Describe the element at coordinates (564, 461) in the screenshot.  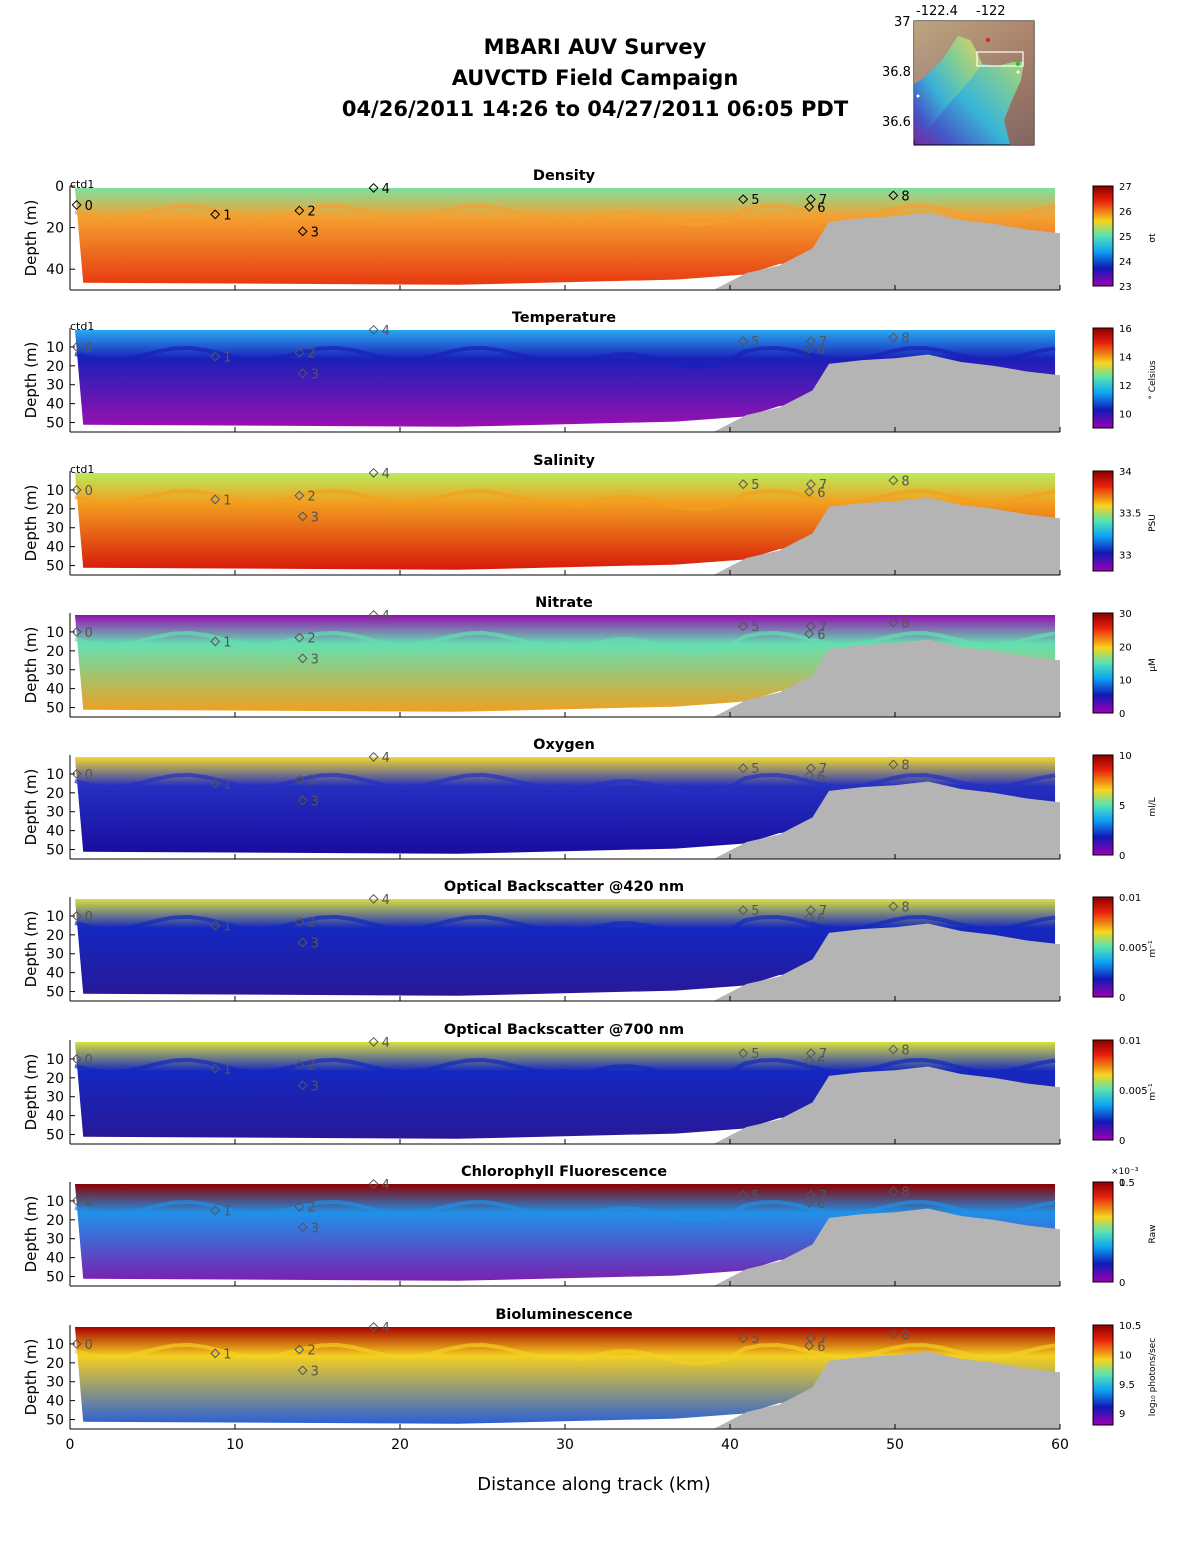
I see `panel-title: Salinity` at that location.